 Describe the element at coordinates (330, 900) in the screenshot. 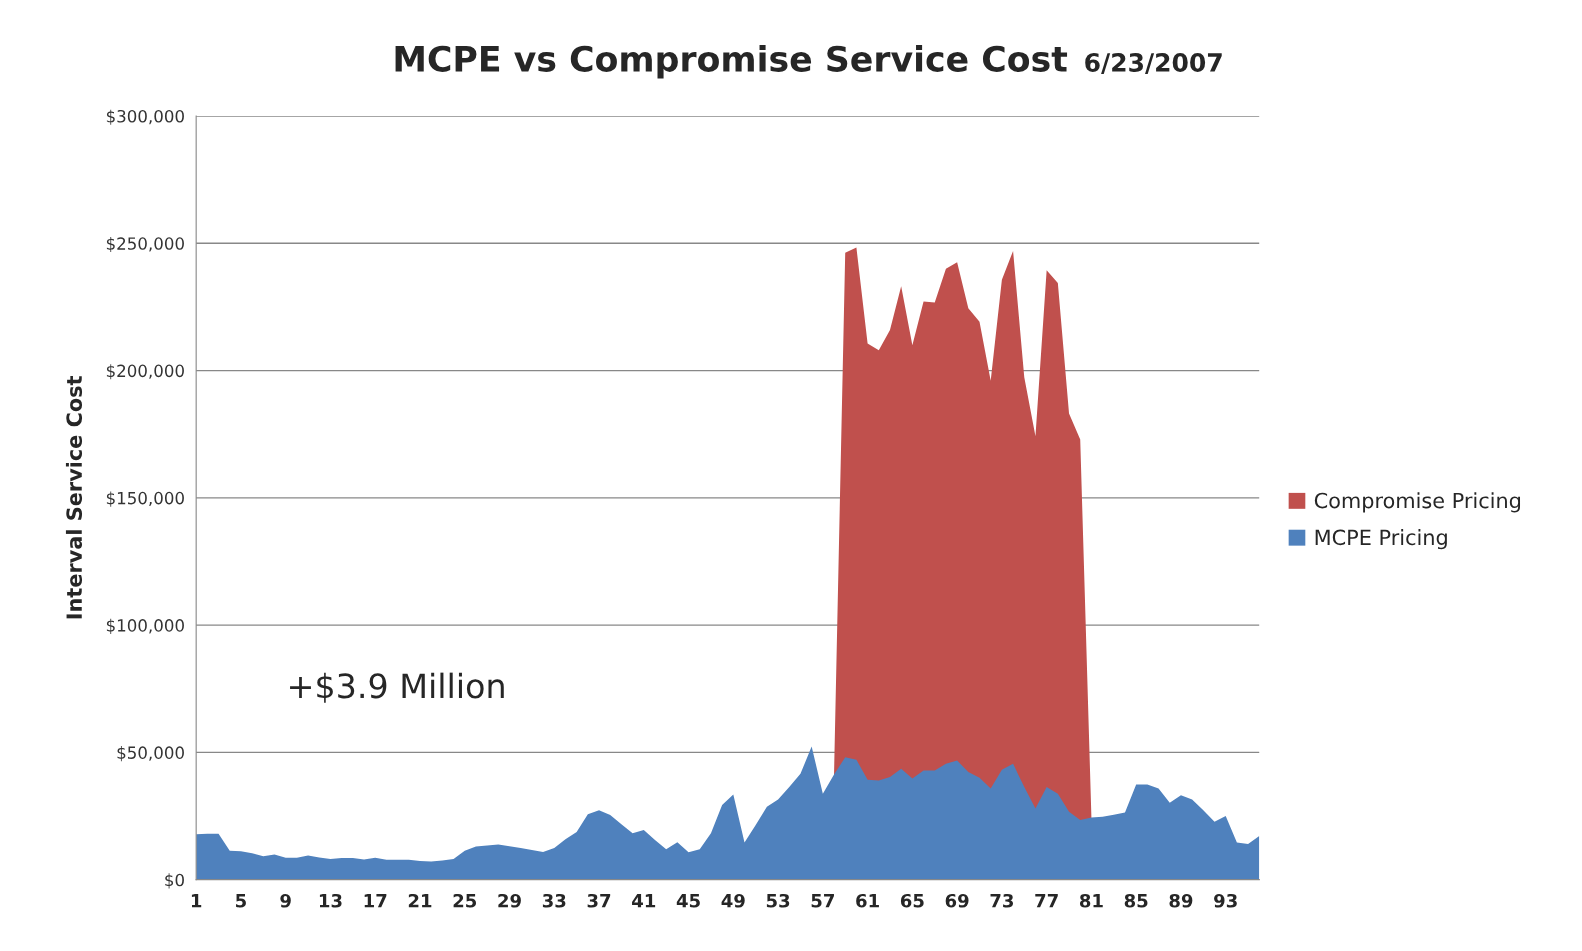

I see `x-tick-label: 13` at that location.